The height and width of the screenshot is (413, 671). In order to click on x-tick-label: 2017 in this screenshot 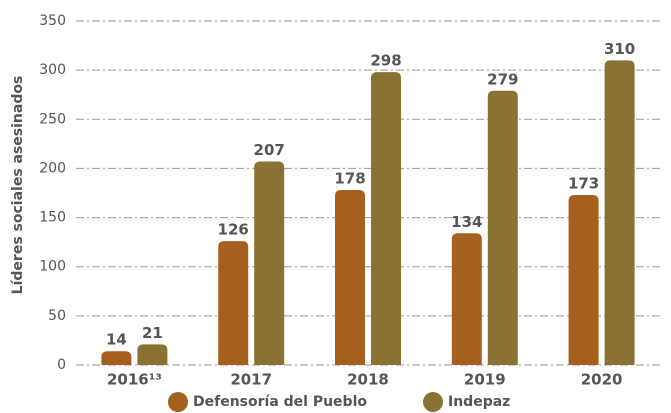, I will do `click(251, 380)`.